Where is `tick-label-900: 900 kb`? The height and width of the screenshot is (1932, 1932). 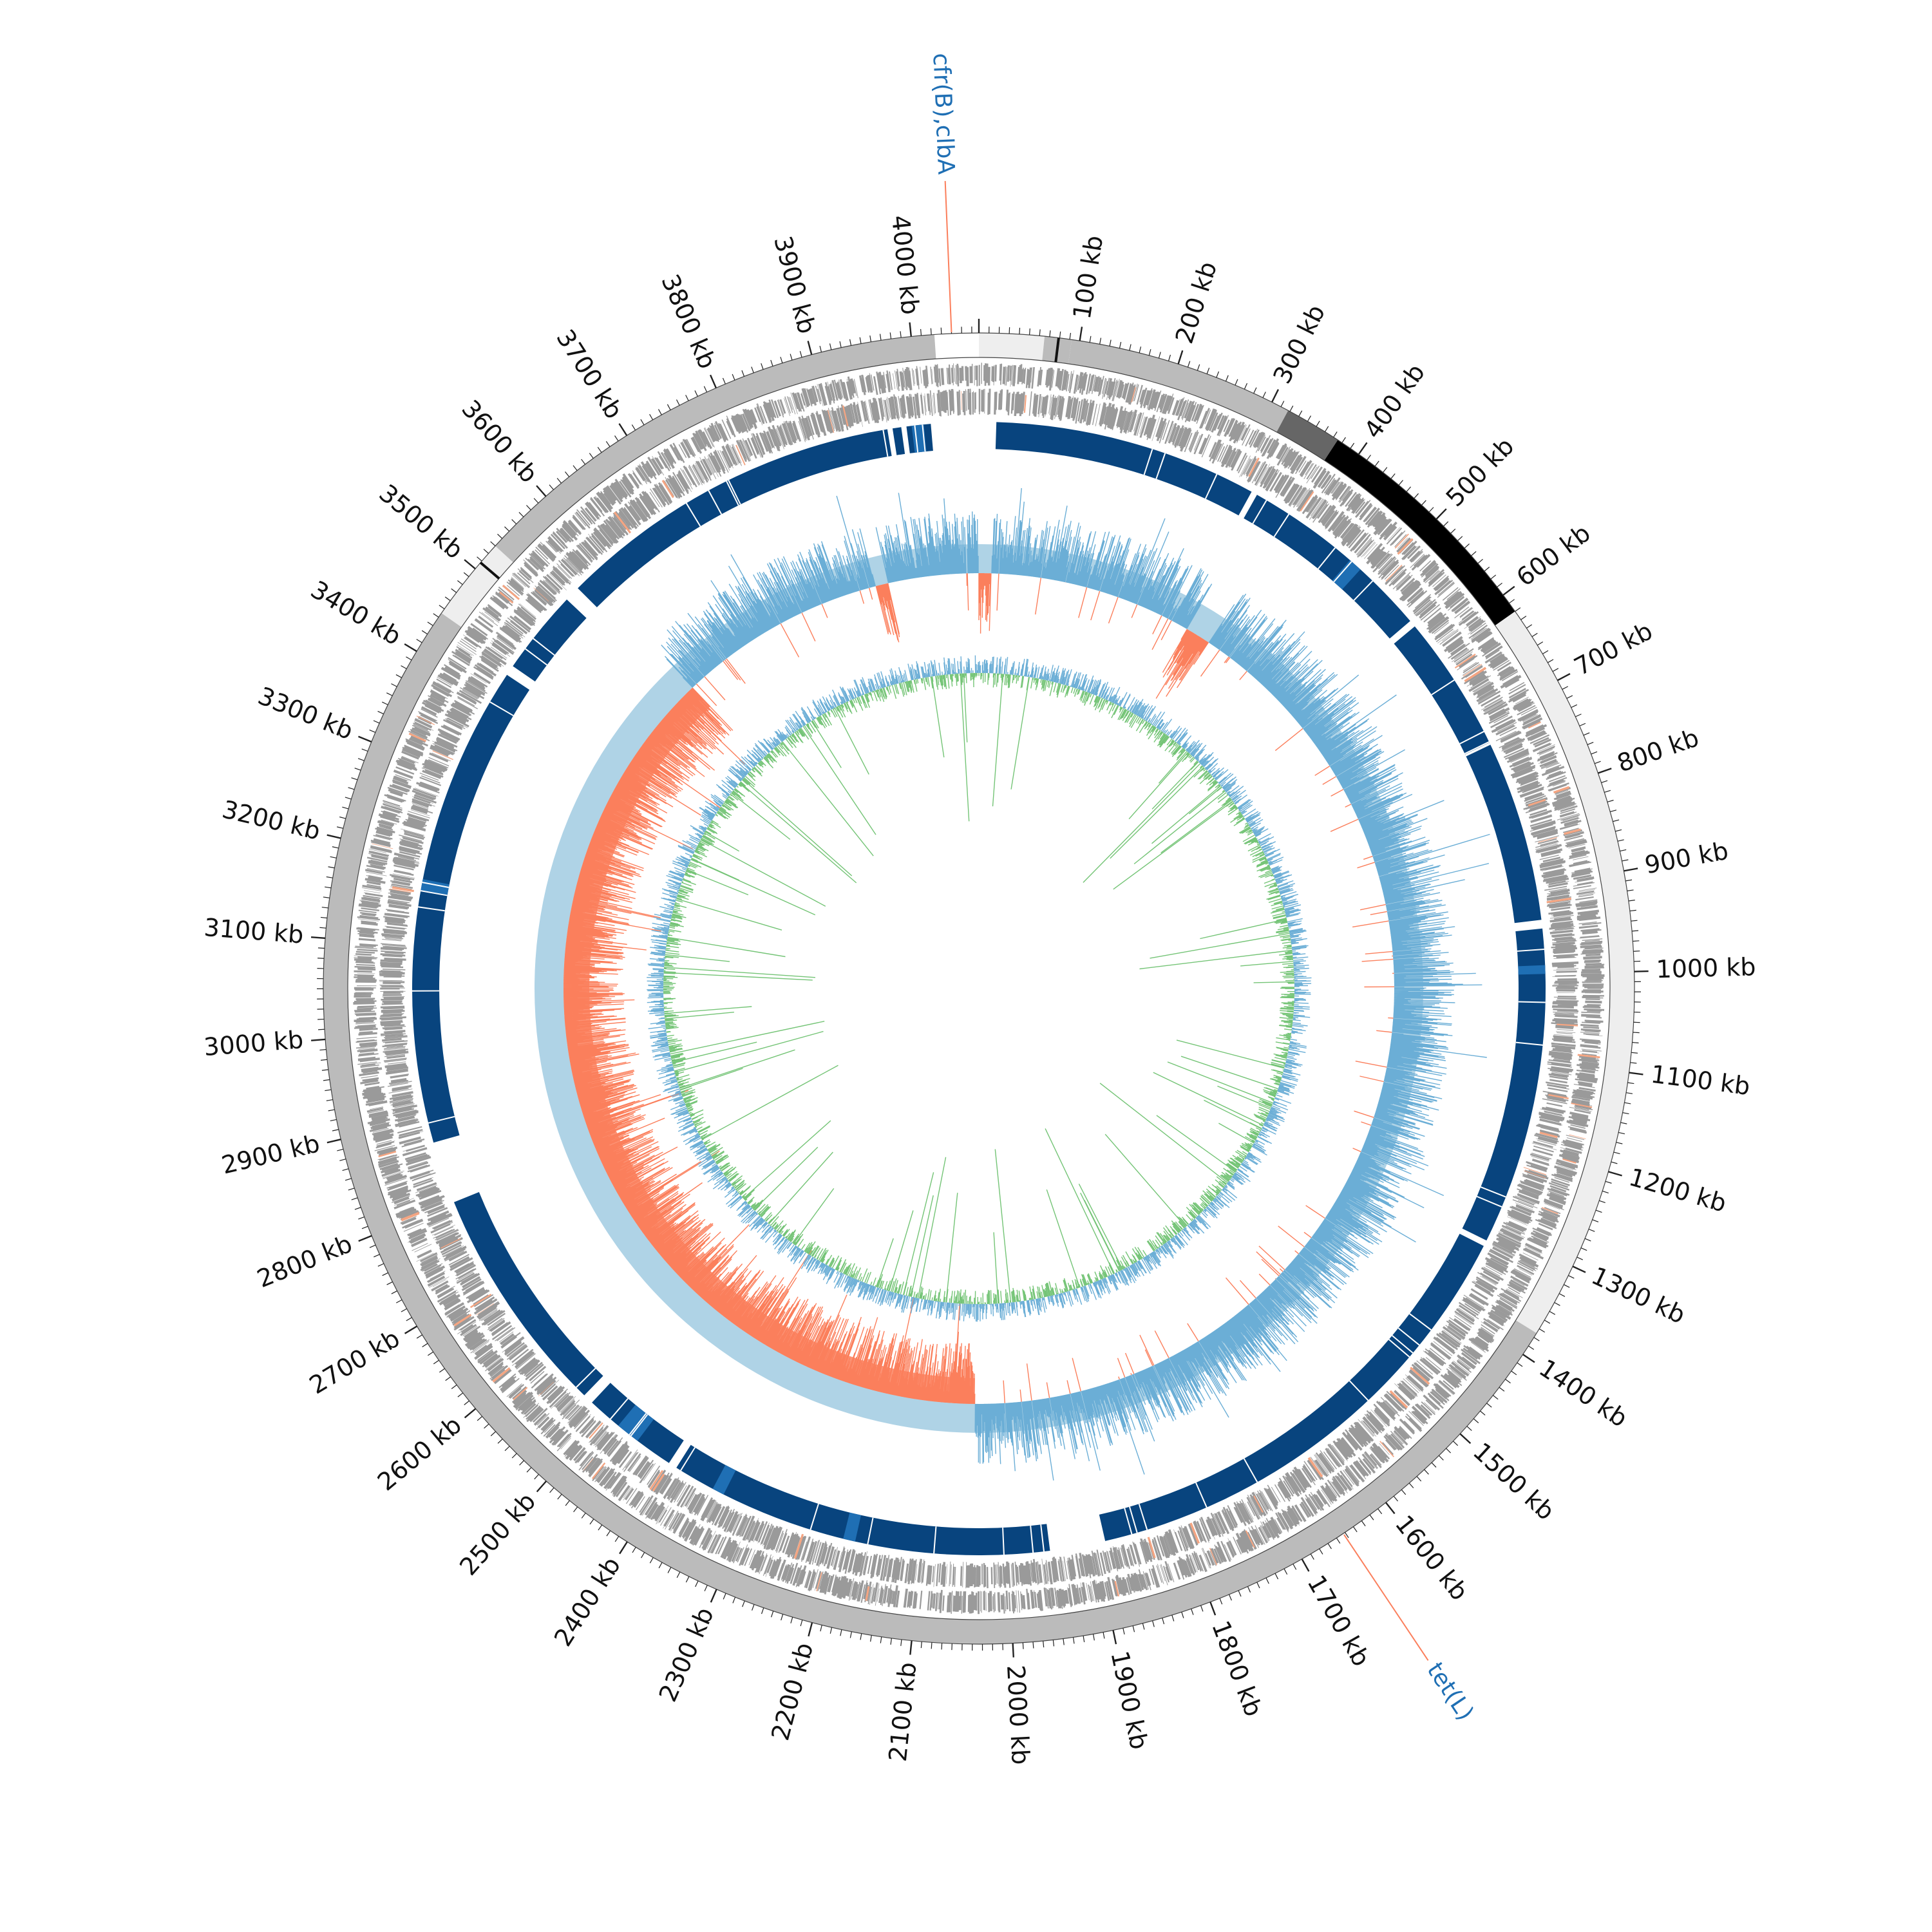 tick-label-900: 900 kb is located at coordinates (1687, 858).